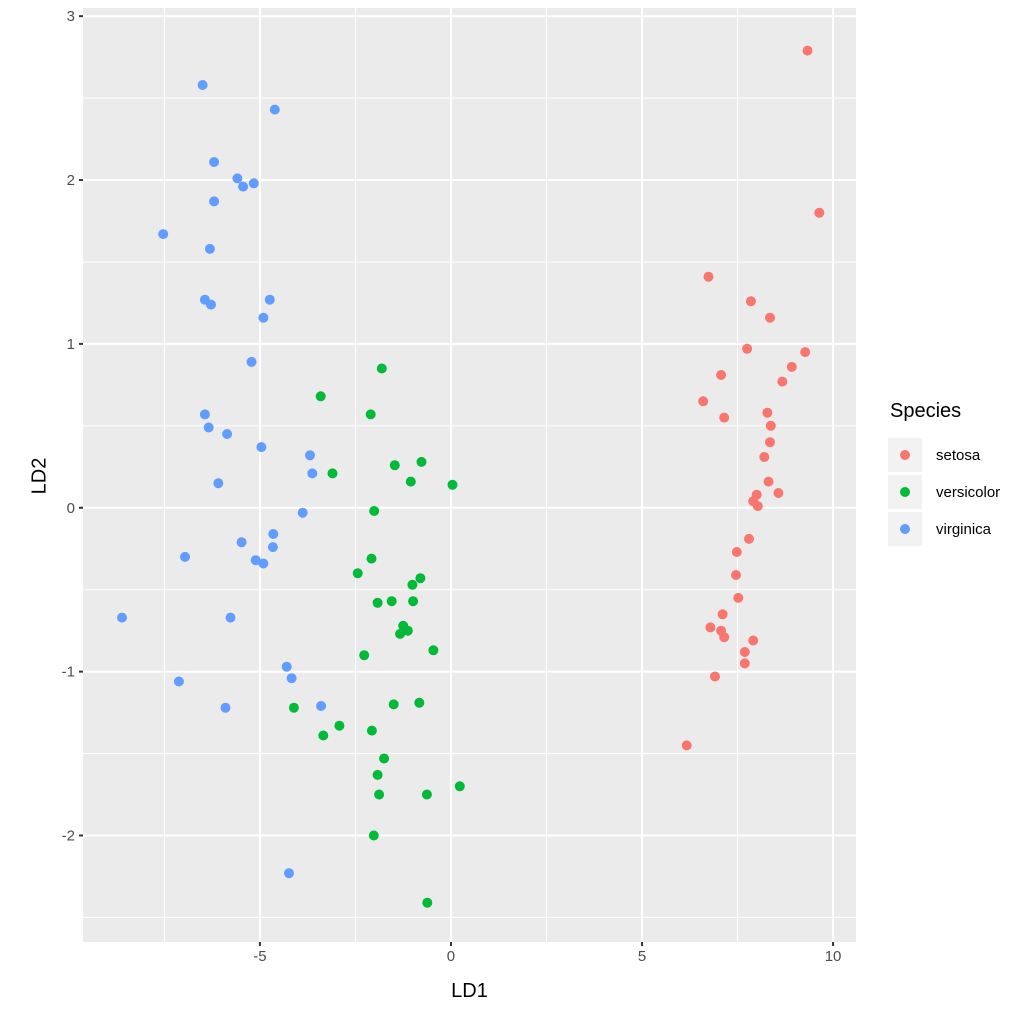 This screenshot has width=1024, height=1014. I want to click on legend-item-versicolor: versicolor, so click(944, 492).